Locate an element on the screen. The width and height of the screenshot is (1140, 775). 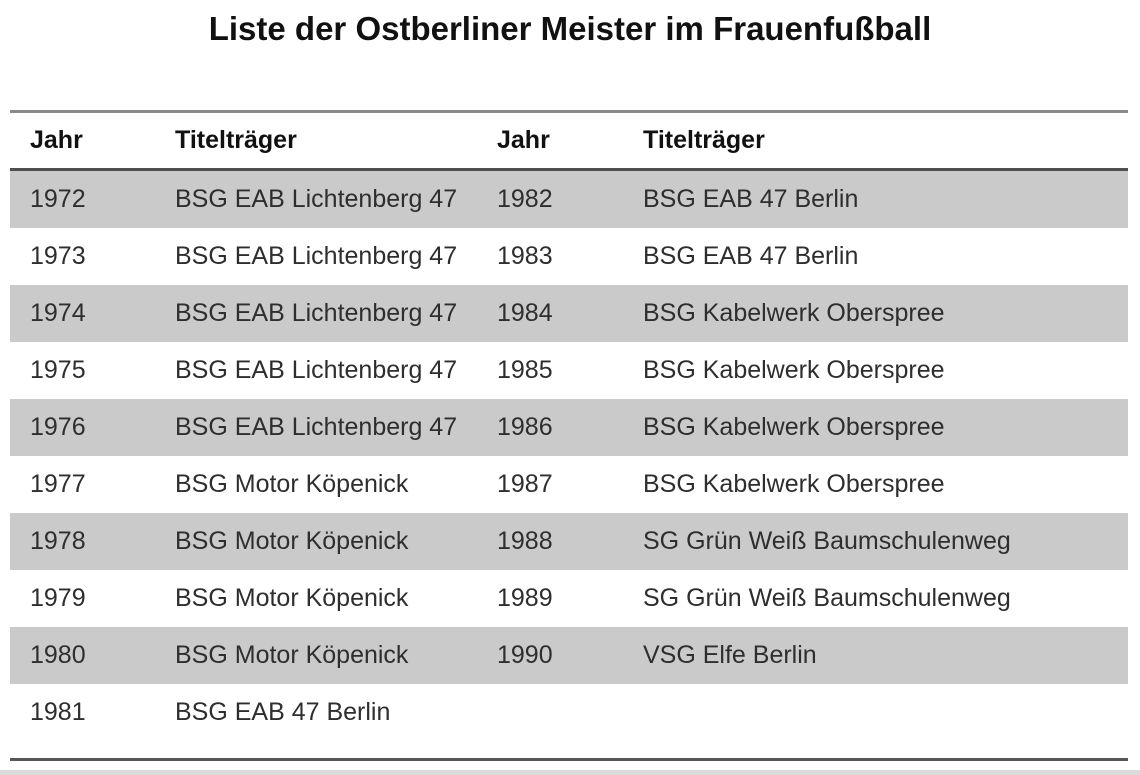
cell-year-left: 1976 is located at coordinates (58, 427).